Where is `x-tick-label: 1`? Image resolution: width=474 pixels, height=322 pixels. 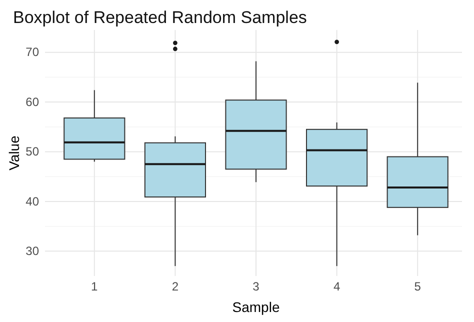 x-tick-label: 1 is located at coordinates (94, 287).